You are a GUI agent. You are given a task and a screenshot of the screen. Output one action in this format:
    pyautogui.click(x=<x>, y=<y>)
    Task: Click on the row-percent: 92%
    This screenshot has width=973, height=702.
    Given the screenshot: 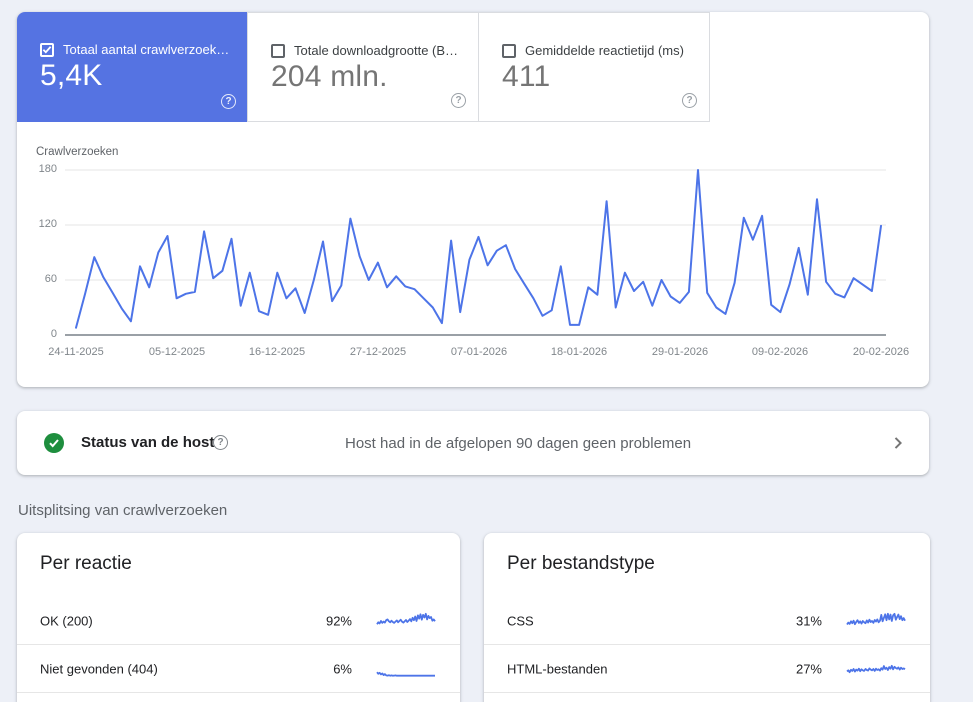 What is the action you would take?
    pyautogui.click(x=338, y=620)
    